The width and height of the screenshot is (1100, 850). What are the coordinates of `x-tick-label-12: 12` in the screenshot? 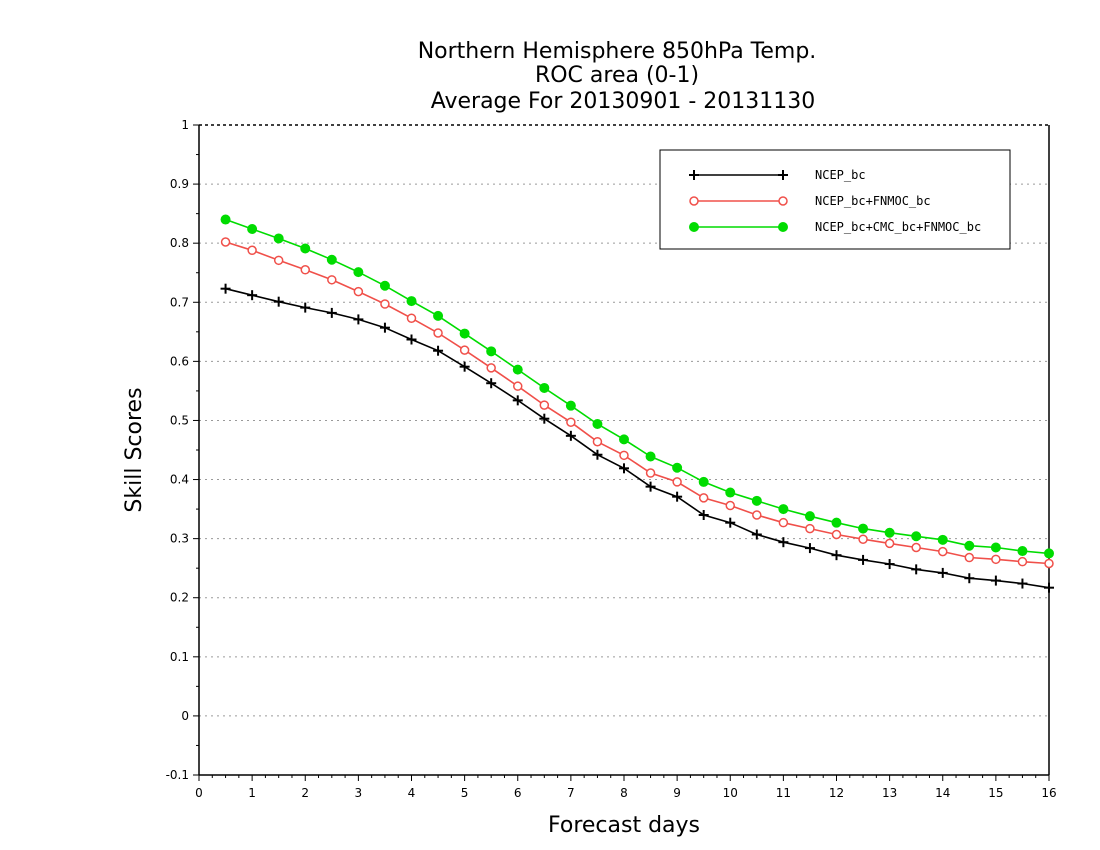 It's located at (836, 793).